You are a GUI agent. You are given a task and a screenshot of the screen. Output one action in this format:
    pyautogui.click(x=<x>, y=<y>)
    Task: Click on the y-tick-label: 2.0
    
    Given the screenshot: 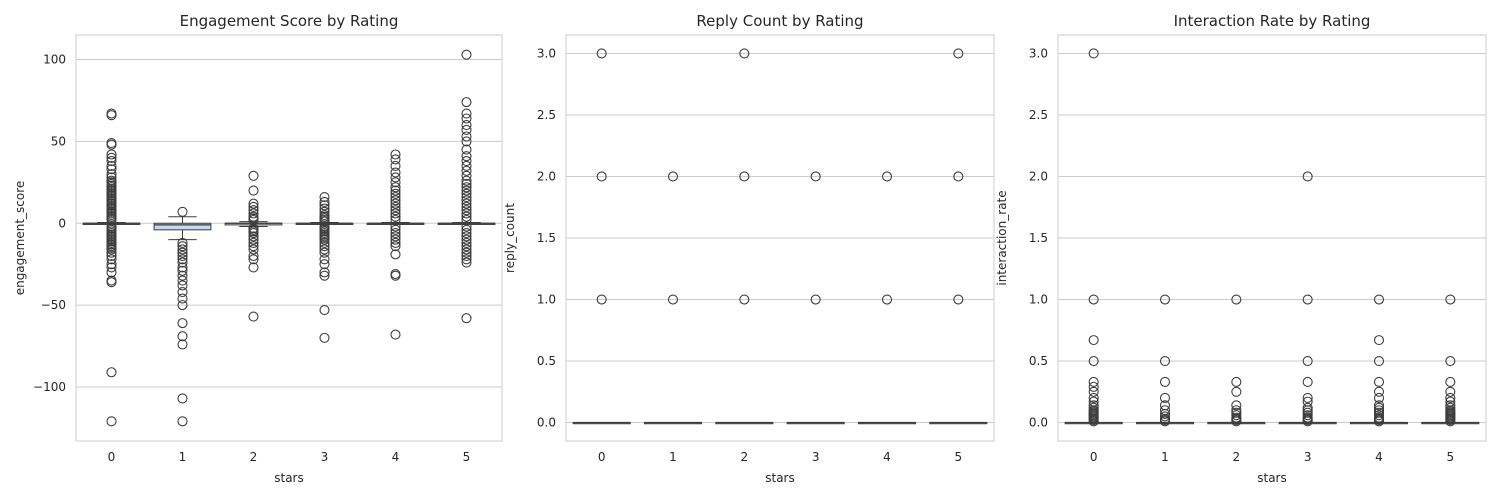 What is the action you would take?
    pyautogui.click(x=1038, y=176)
    